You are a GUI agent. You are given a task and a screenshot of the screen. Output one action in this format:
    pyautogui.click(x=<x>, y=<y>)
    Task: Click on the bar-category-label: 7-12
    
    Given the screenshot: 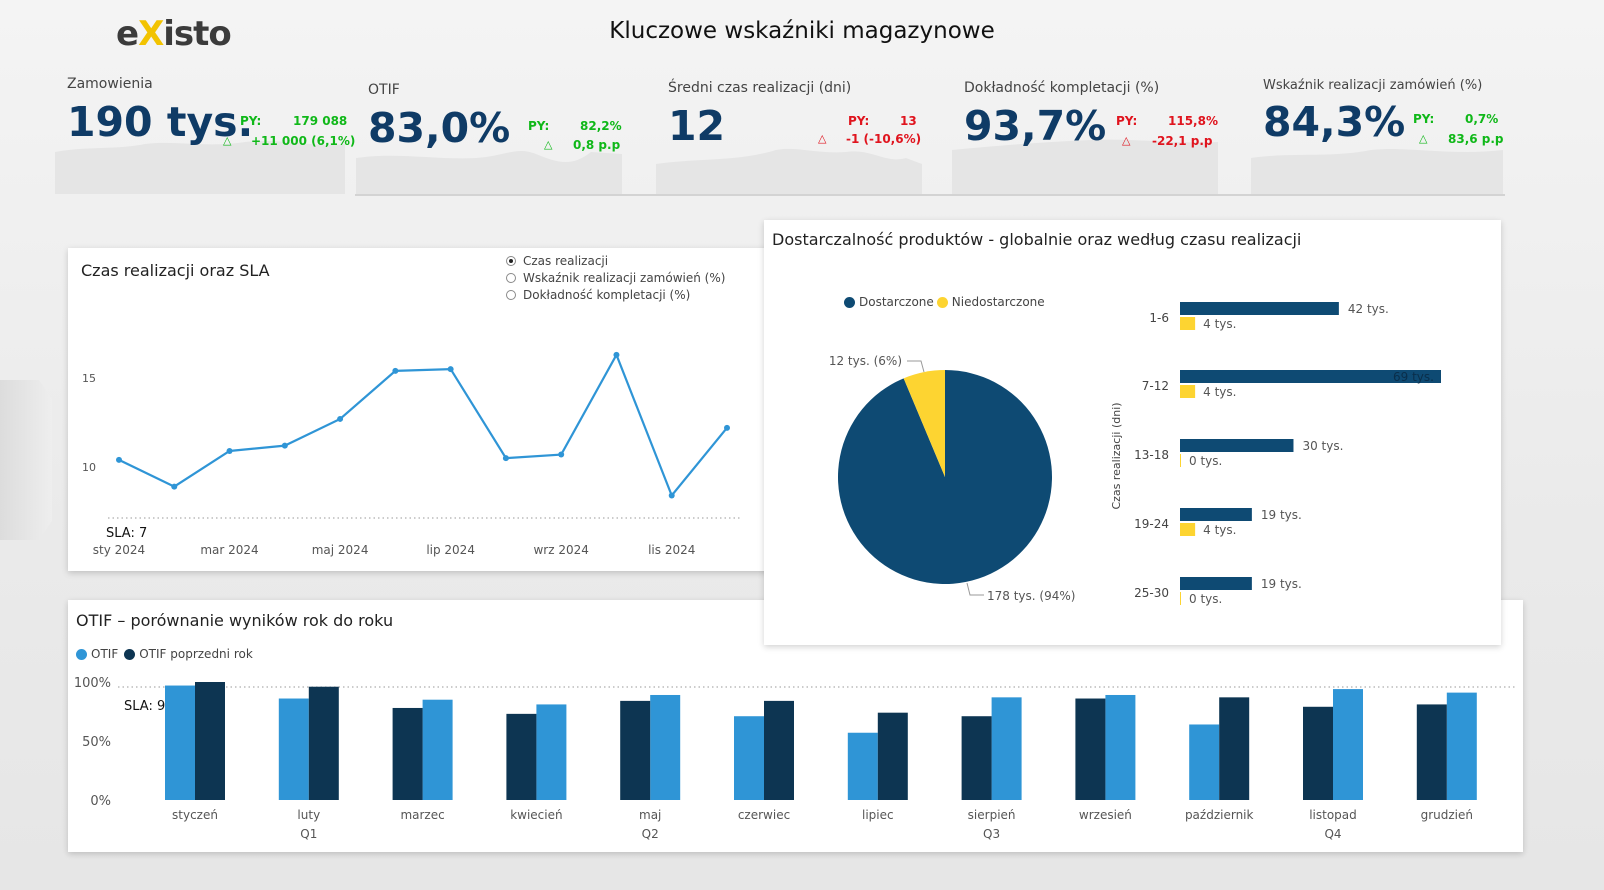 What is the action you would take?
    pyautogui.click(x=1155, y=386)
    